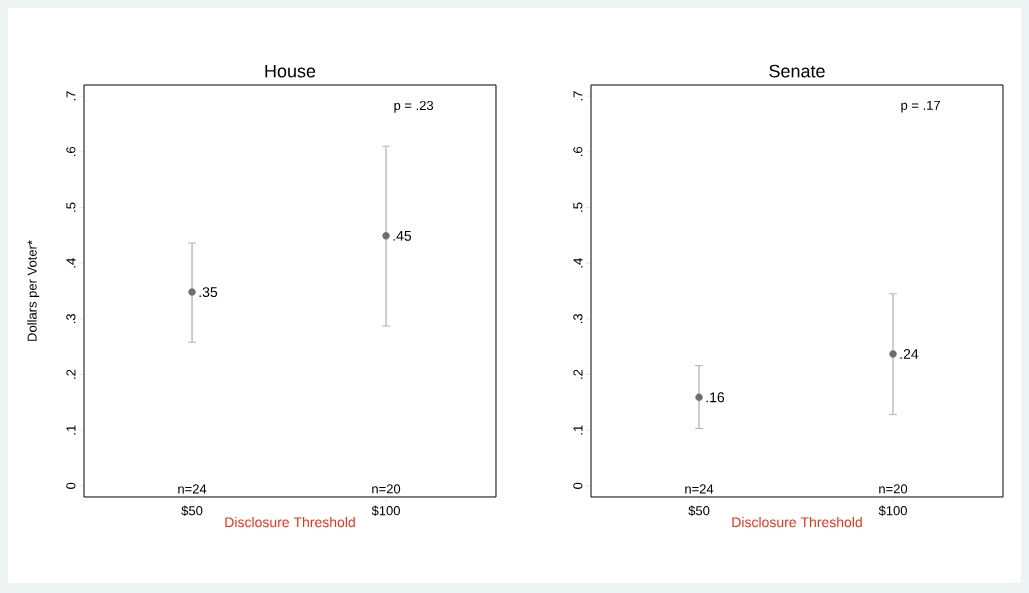  What do you see at coordinates (715, 397) in the screenshot?
I see `data-label: .16` at bounding box center [715, 397].